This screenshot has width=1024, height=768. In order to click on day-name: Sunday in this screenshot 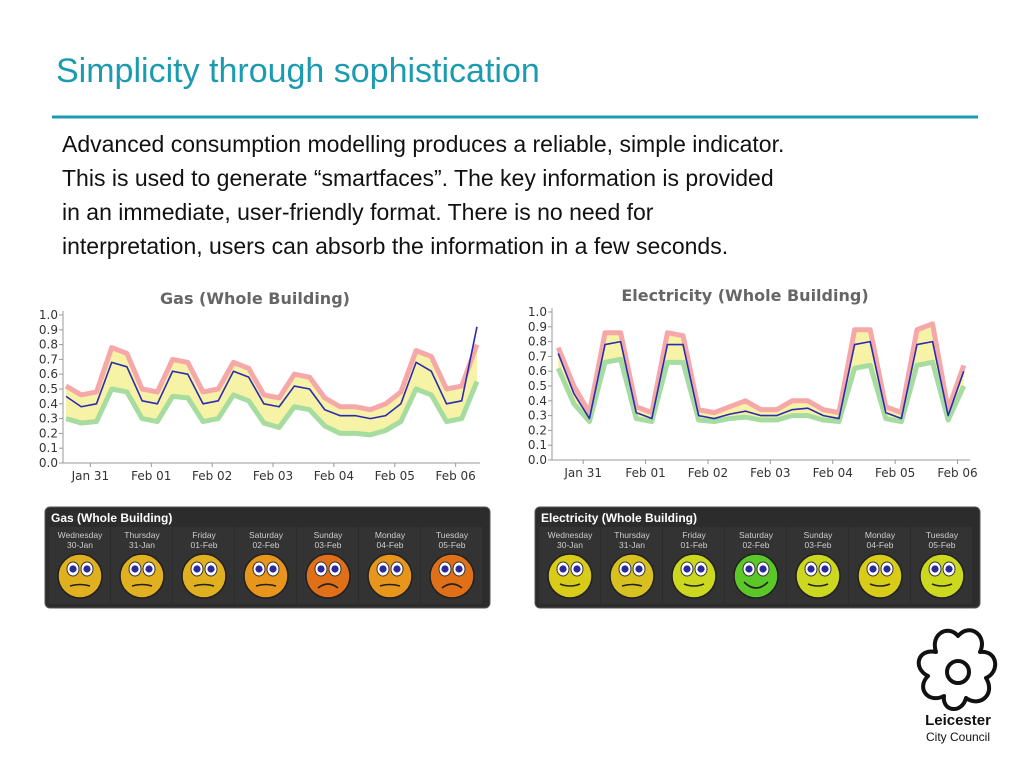, I will do `click(329, 535)`.